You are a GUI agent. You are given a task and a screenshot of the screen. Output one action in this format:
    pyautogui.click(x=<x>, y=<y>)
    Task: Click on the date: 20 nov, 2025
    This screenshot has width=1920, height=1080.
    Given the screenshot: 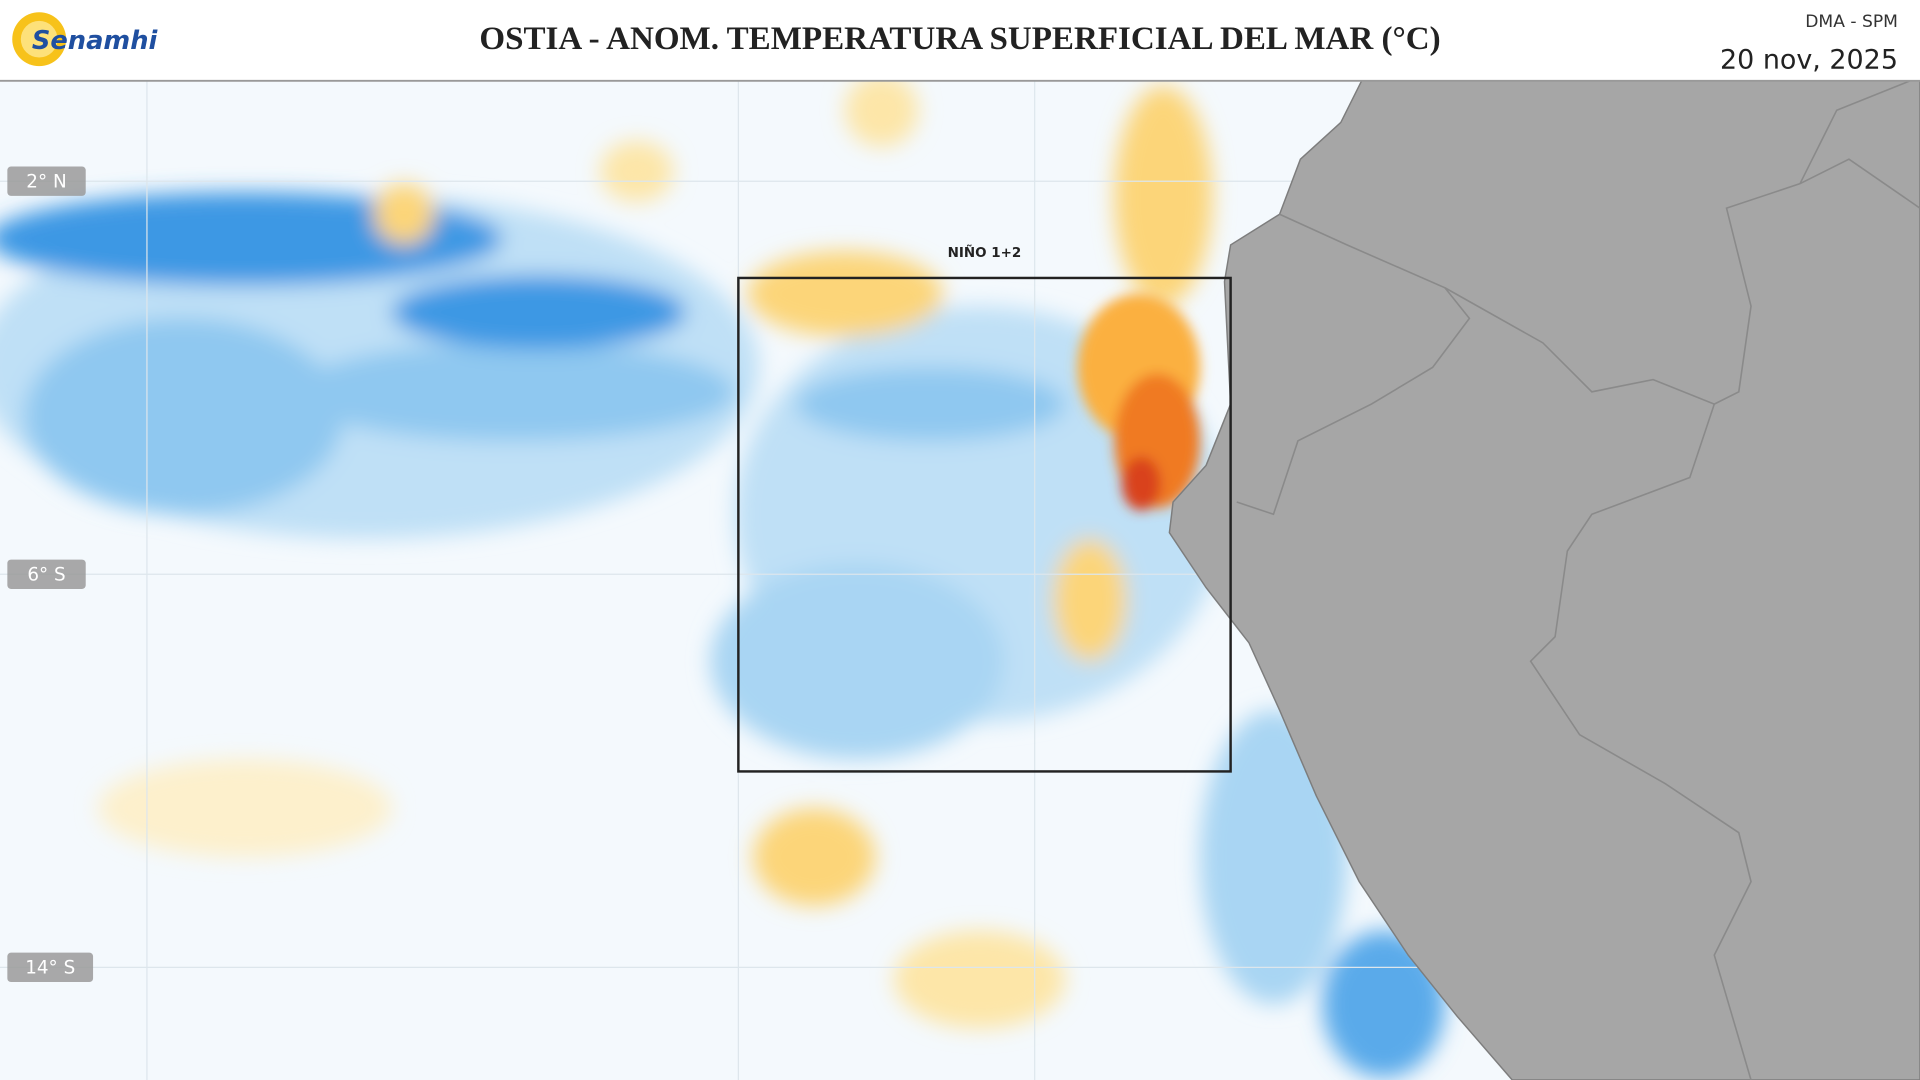 What is the action you would take?
    pyautogui.click(x=1809, y=60)
    